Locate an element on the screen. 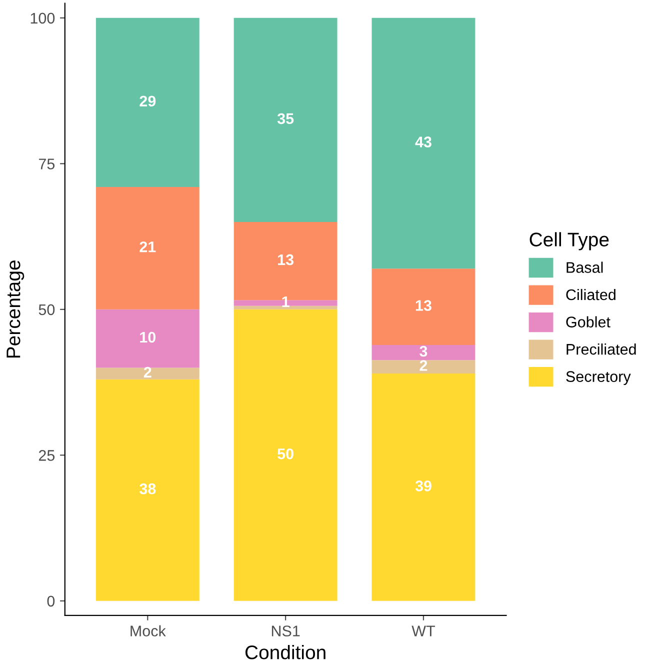  y-tick-label: 0 is located at coordinates (51, 601).